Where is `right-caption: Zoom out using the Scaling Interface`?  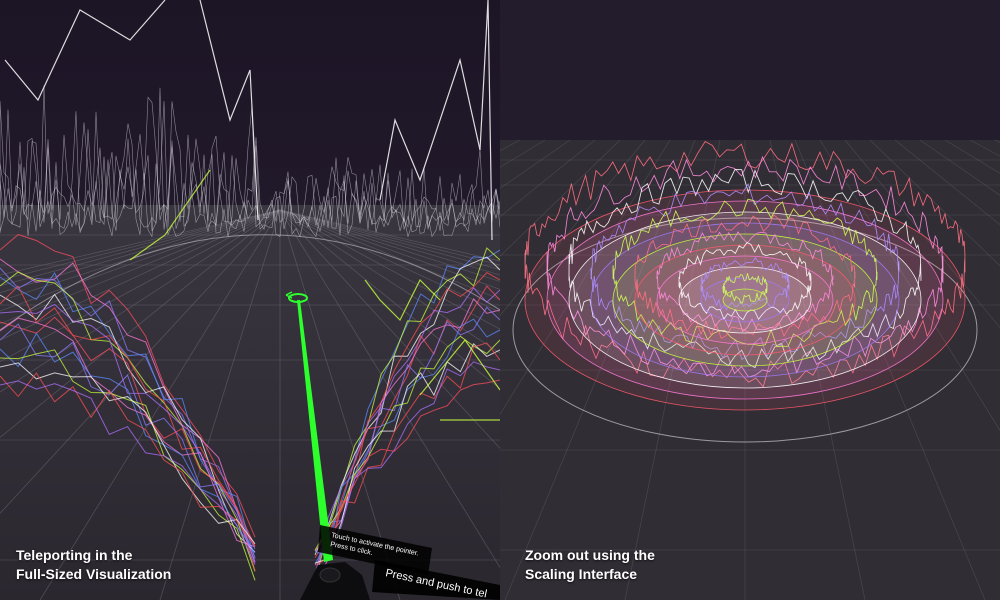 right-caption: Zoom out using the Scaling Interface is located at coordinates (590, 565).